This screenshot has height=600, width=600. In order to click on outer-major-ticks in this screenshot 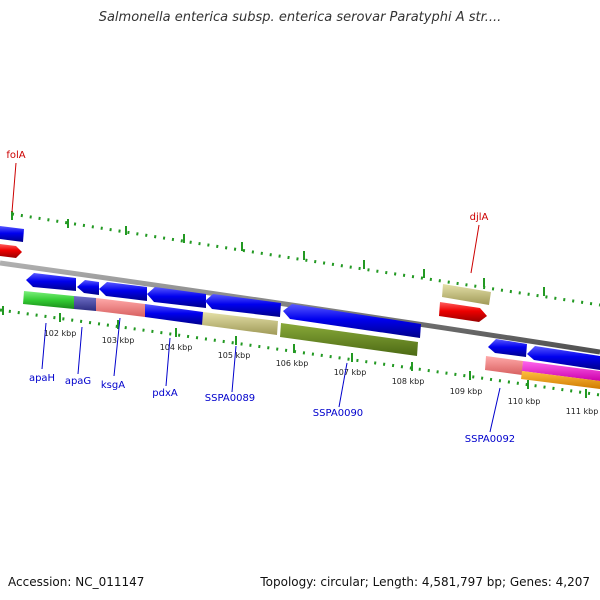, I will do `click(278, 253)`.